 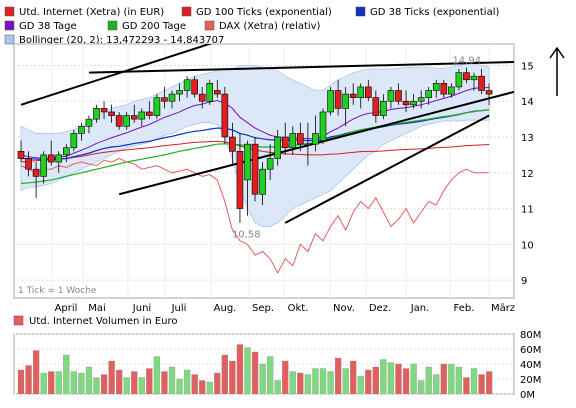 What do you see at coordinates (91, 12) in the screenshot?
I see `legend-label: Utd. Internet (Xetra) (in EUR)` at bounding box center [91, 12].